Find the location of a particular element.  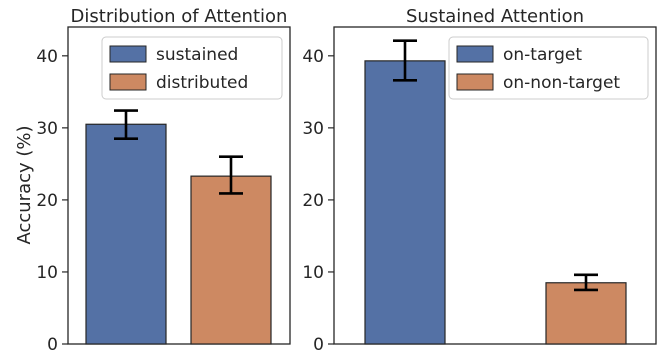

legend-label: distributed is located at coordinates (202, 83).